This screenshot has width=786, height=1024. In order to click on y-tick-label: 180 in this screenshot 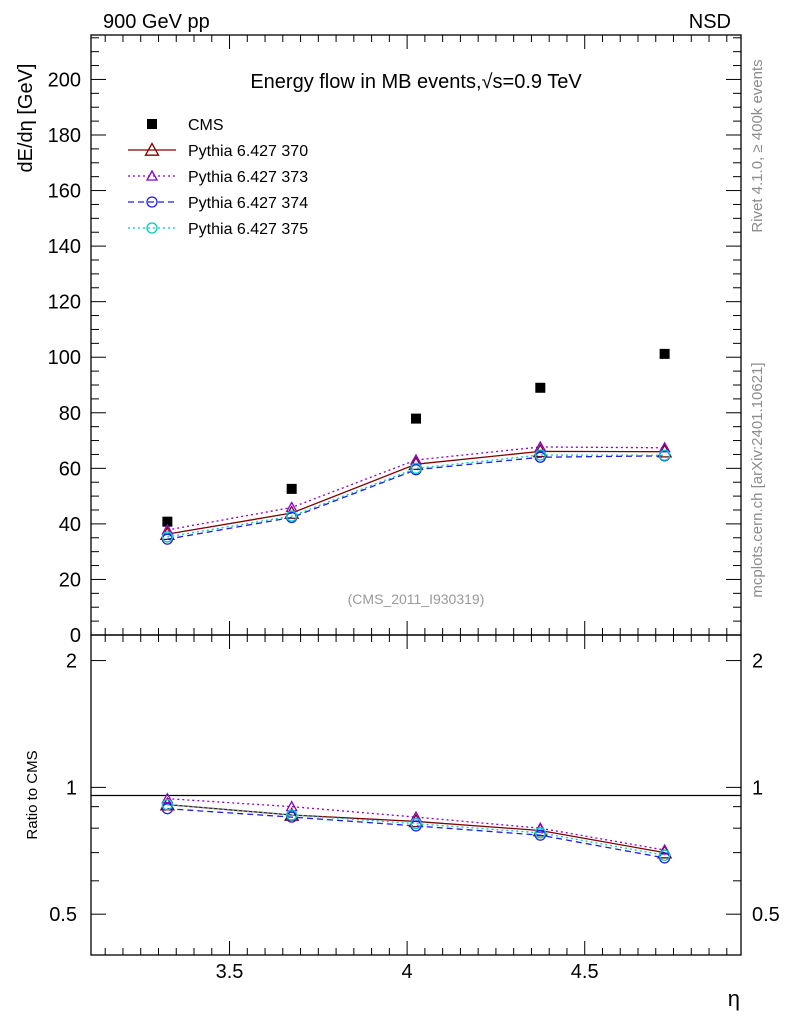, I will do `click(64, 136)`.